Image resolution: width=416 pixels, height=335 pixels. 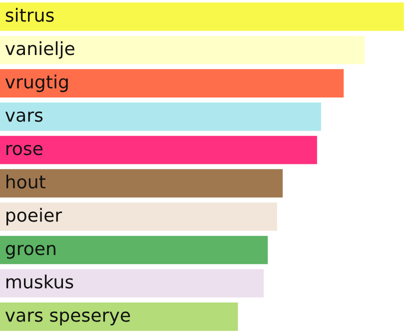 What do you see at coordinates (67, 319) in the screenshot?
I see `y-tick-label: vars speserye` at bounding box center [67, 319].